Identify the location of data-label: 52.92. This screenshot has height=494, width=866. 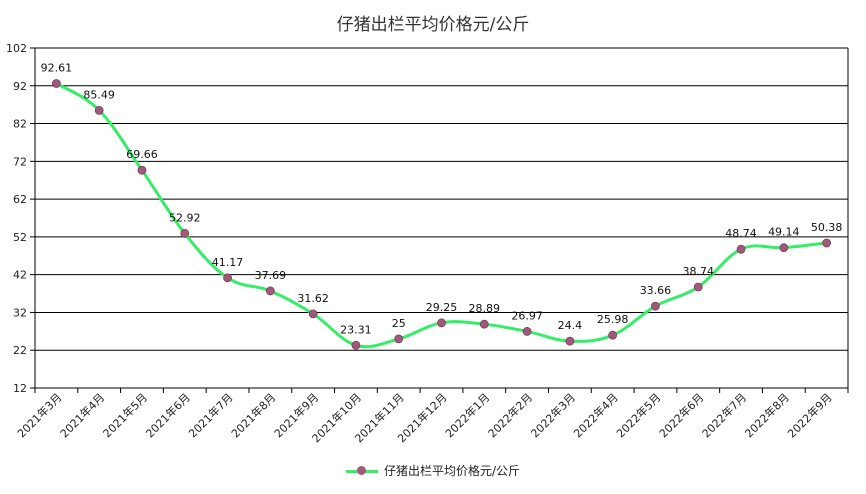
(185, 217).